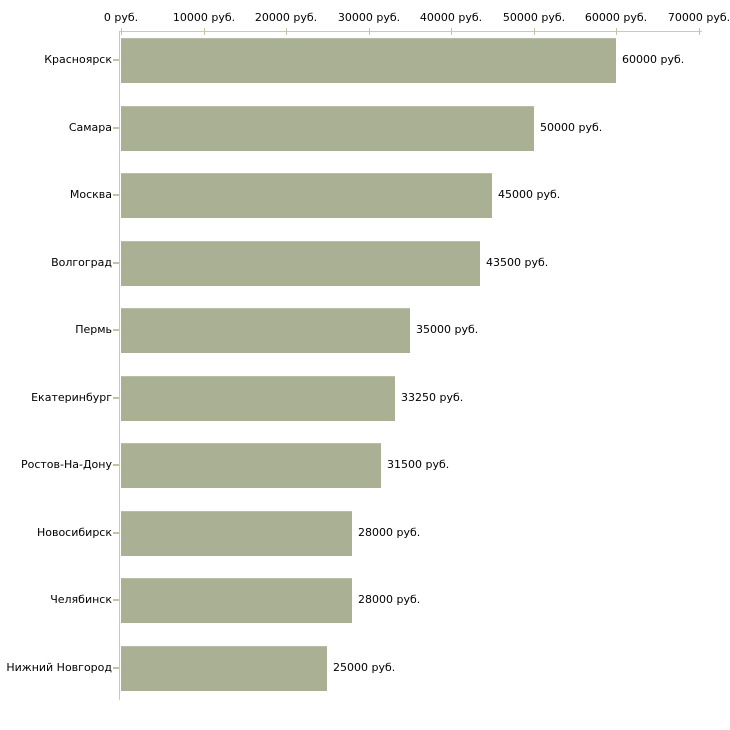 This screenshot has width=730, height=730. Describe the element at coordinates (71, 397) in the screenshot. I see `category-label: Екатеринбург` at that location.